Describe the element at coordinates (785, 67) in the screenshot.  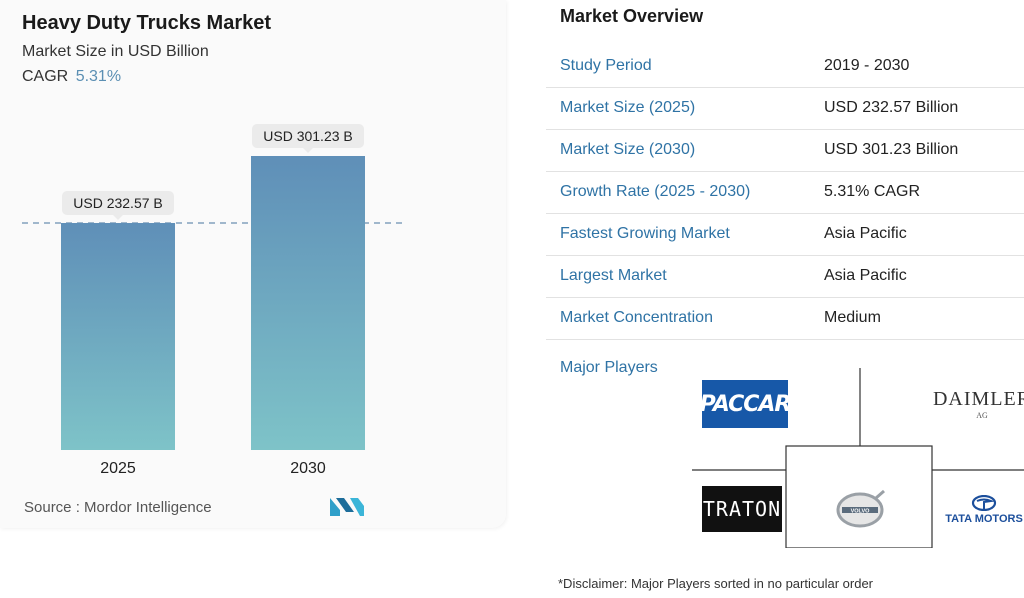
I see `overview-row: Study Period 2019 - 2030` at that location.